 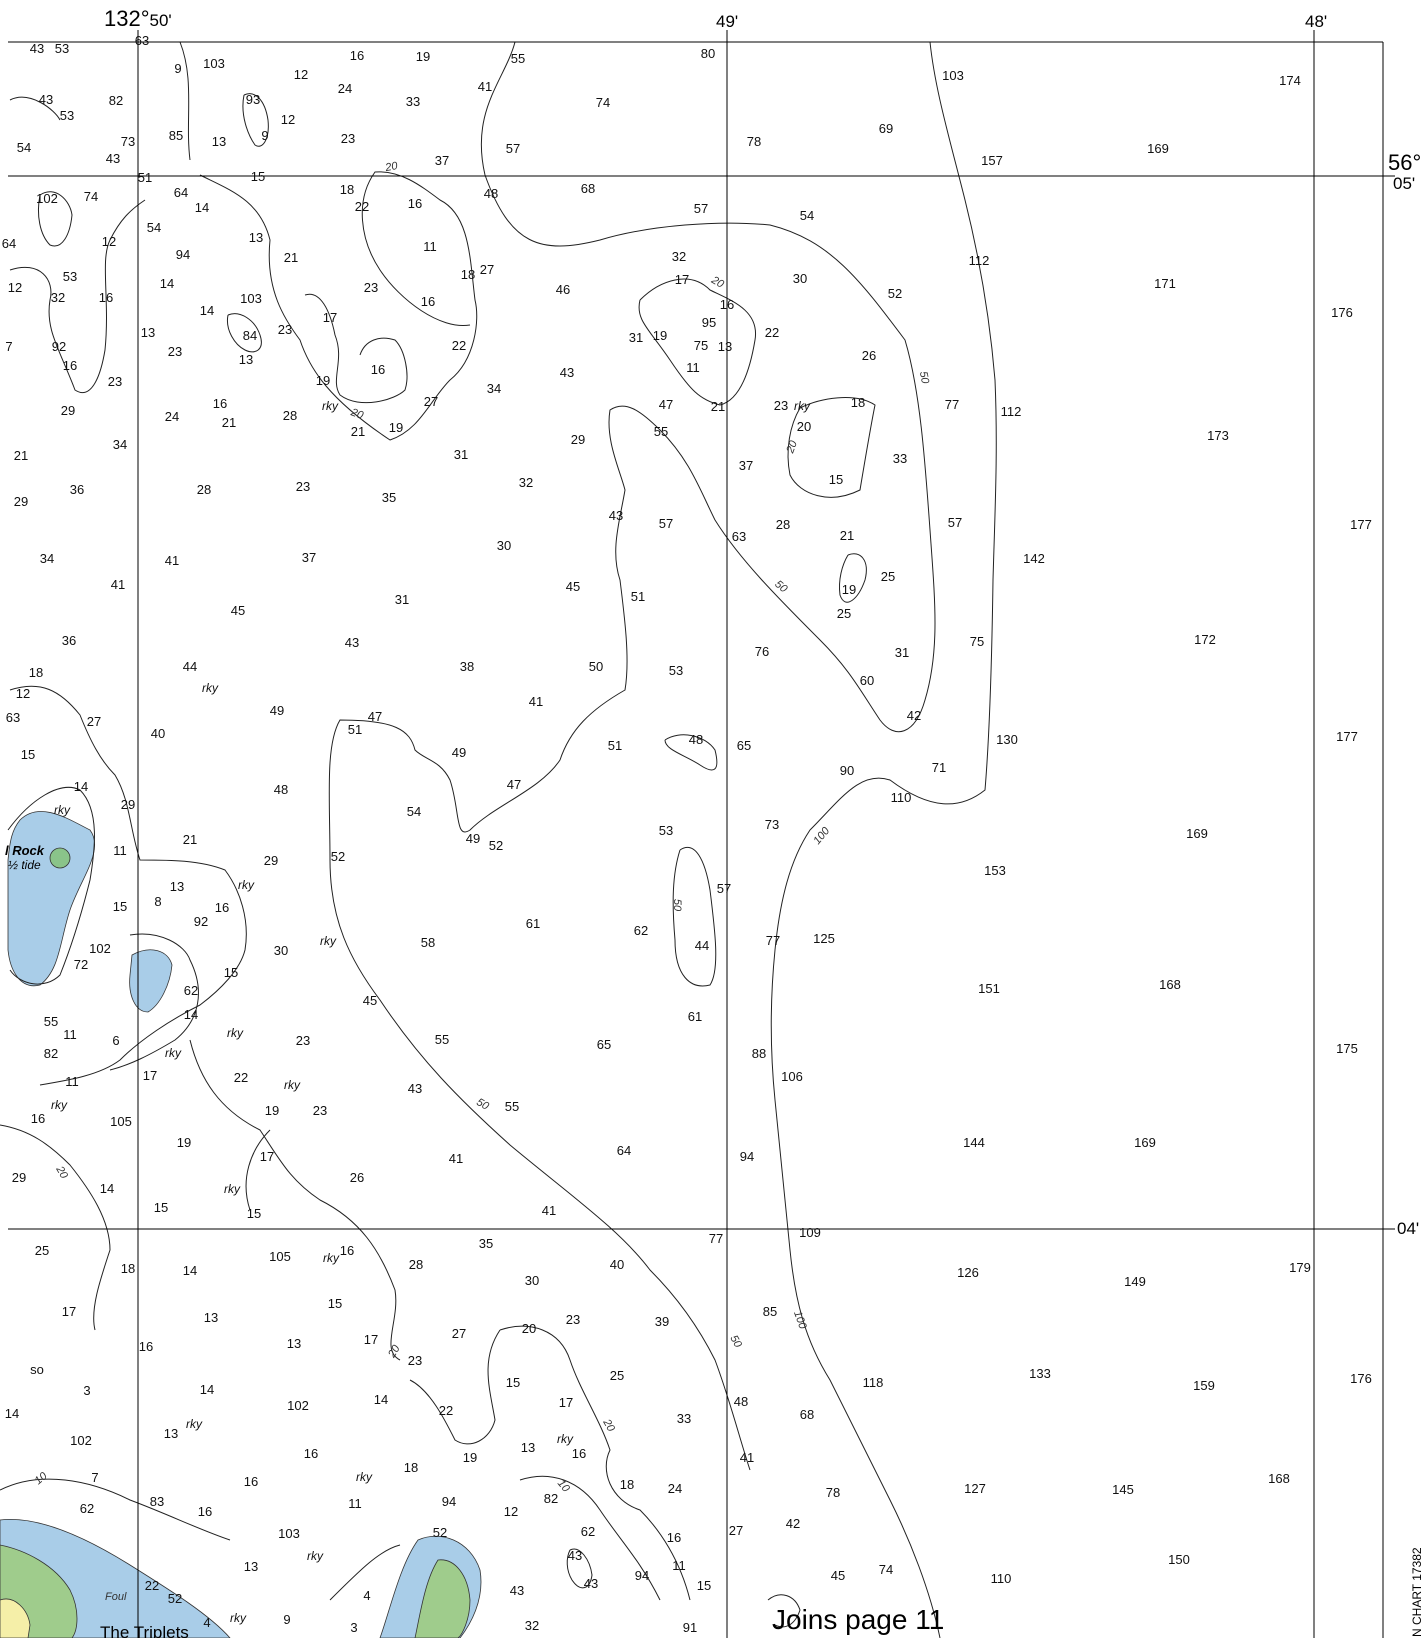 What do you see at coordinates (77, 489) in the screenshot?
I see `sounding: 36` at bounding box center [77, 489].